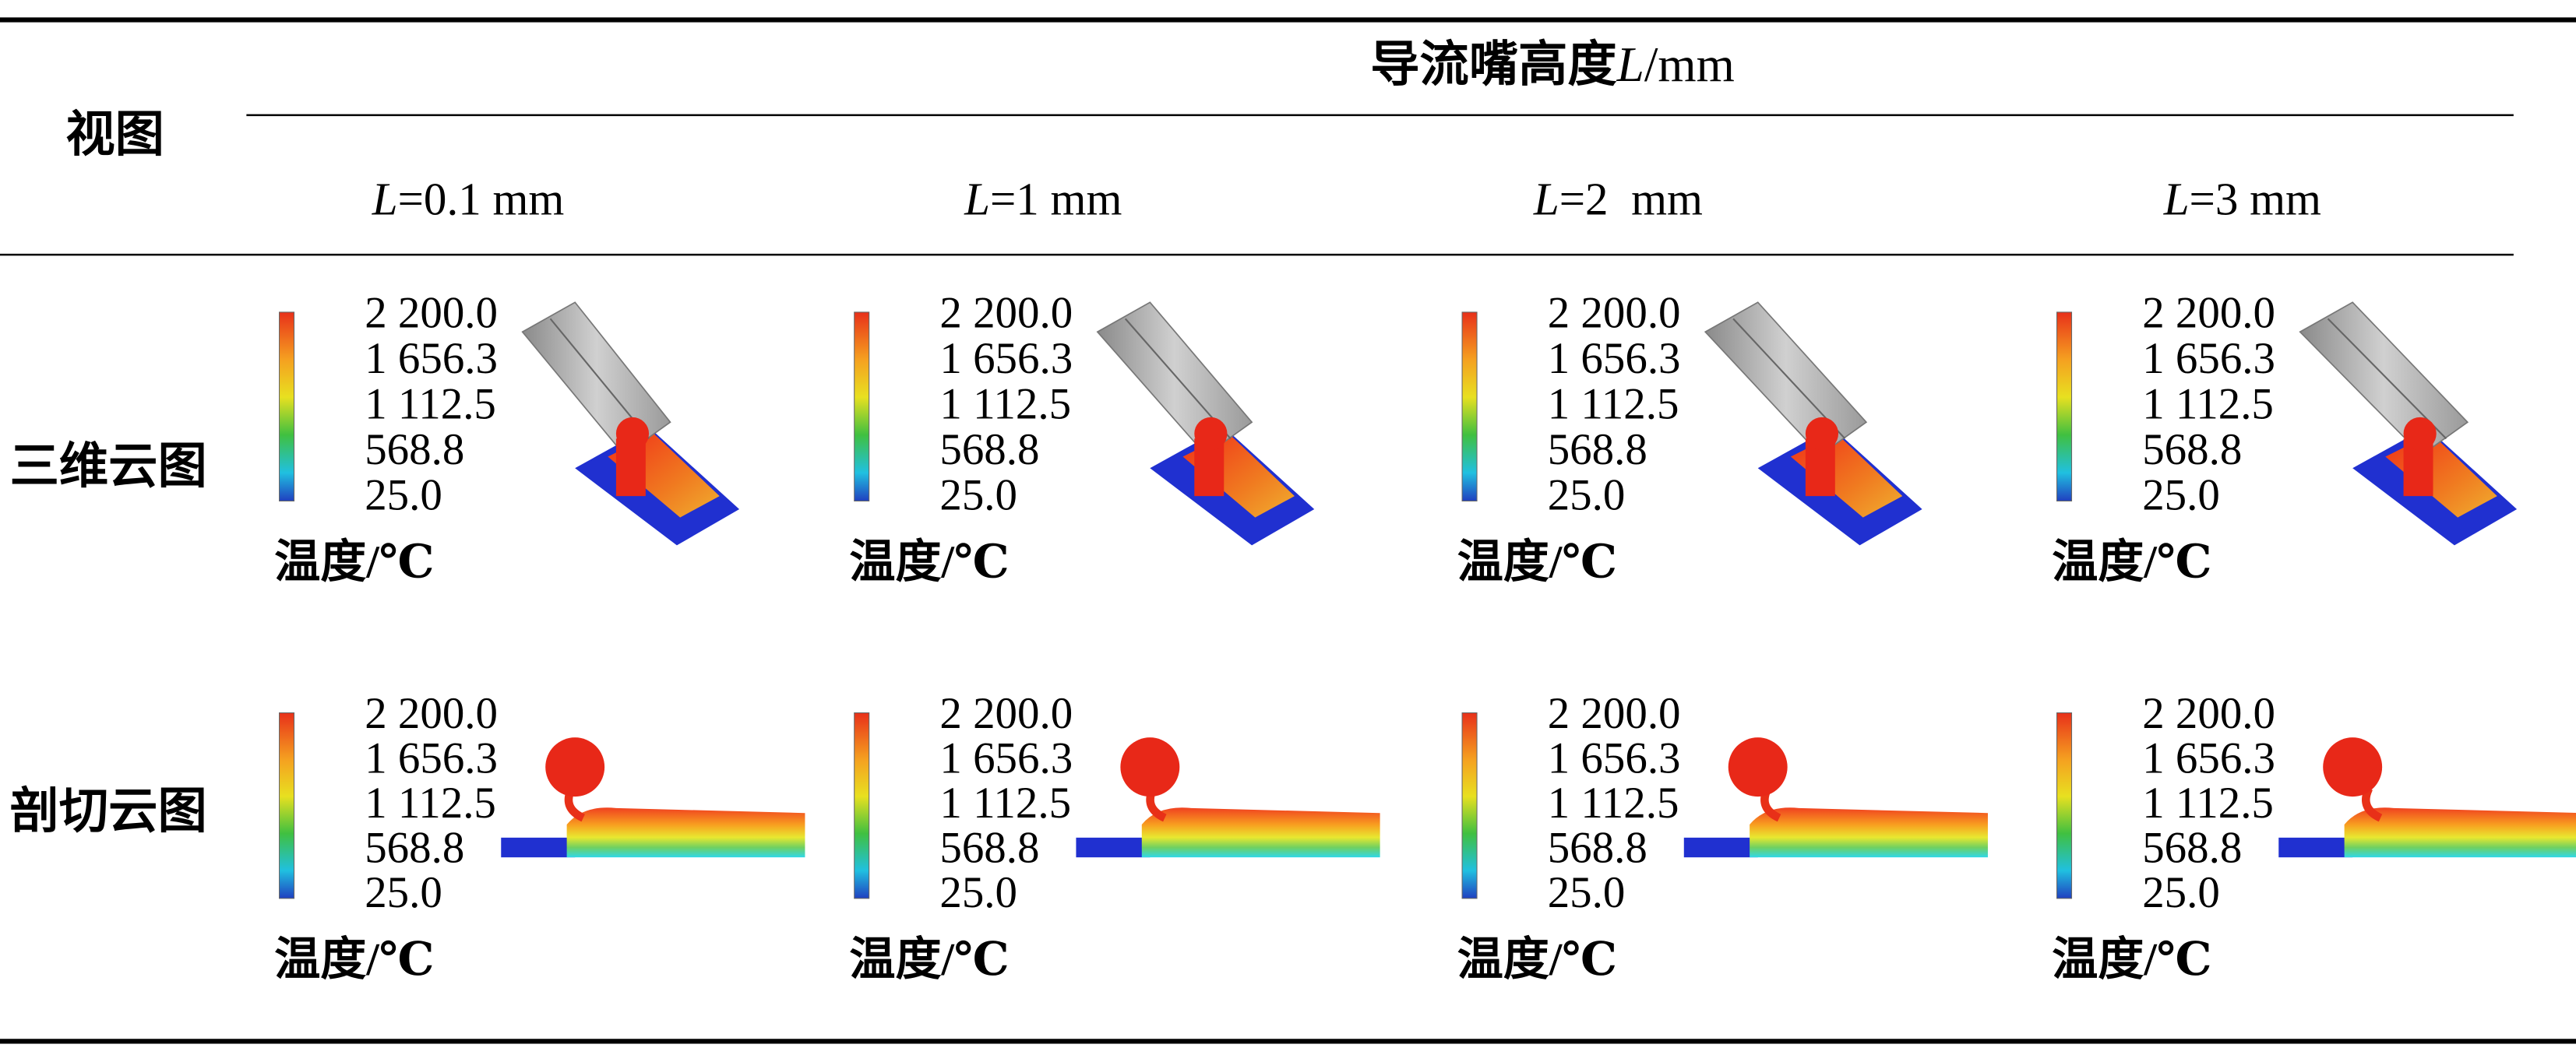  What do you see at coordinates (108, 467) in the screenshot?
I see `row-label: 三维云图` at bounding box center [108, 467].